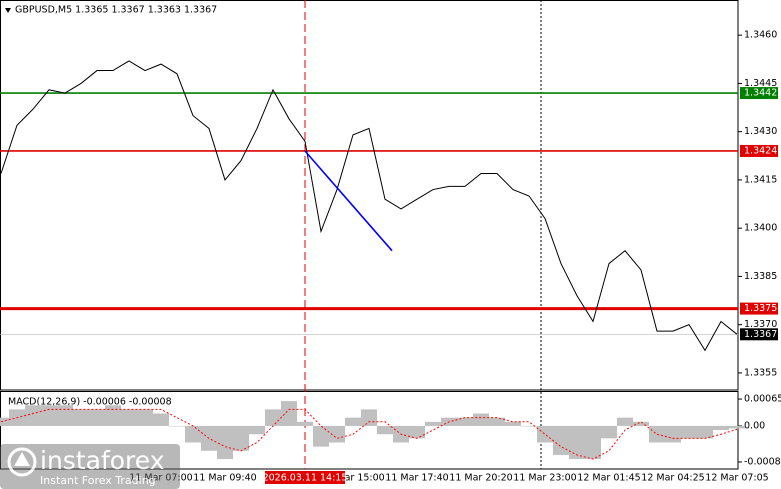  I want to click on x-tick-label: 11 Mar 07:00, so click(160, 478).